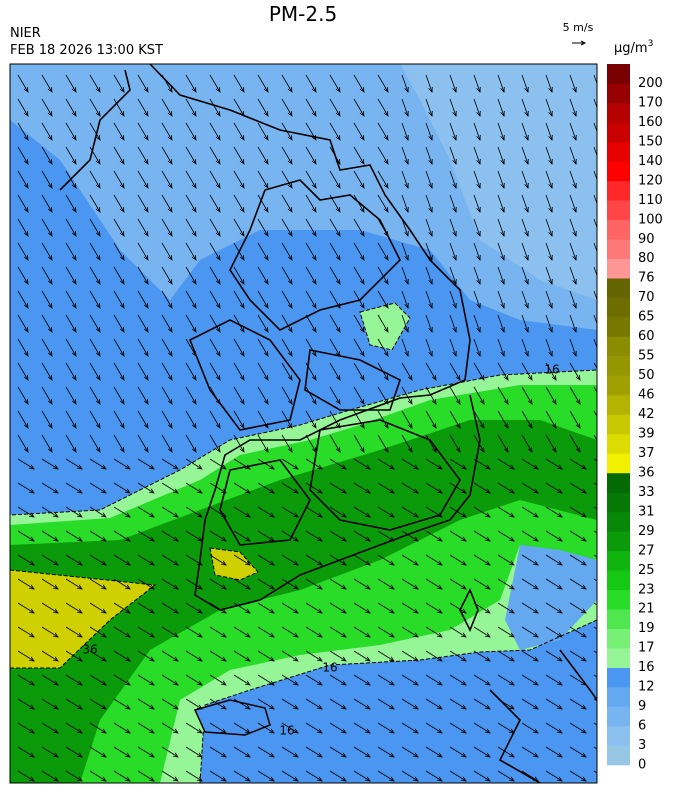  Describe the element at coordinates (551, 370) in the screenshot. I see `contour-label: 16` at that location.